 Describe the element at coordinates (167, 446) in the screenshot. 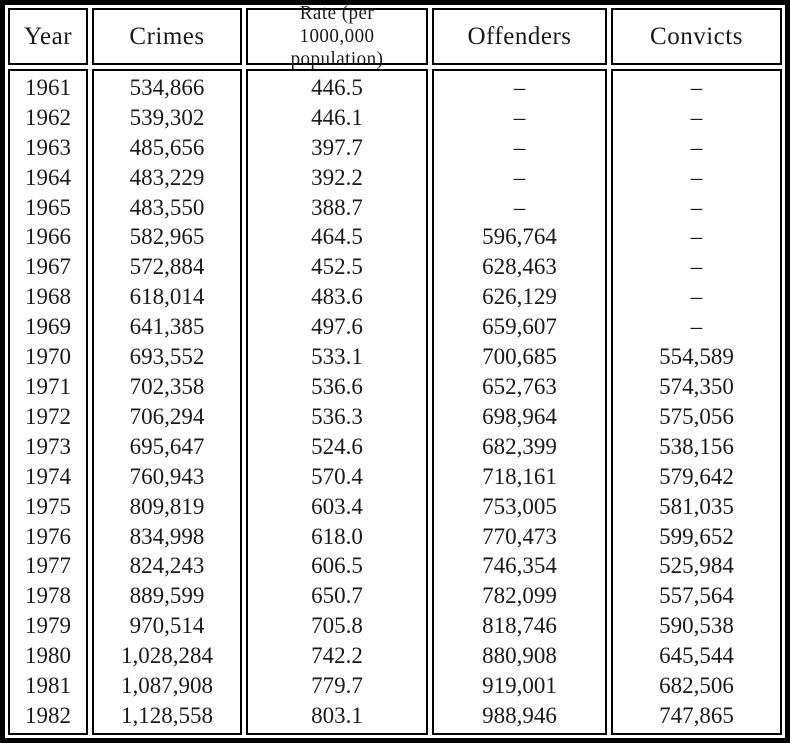

I see `cell-crimes-1973: 695,647` at that location.